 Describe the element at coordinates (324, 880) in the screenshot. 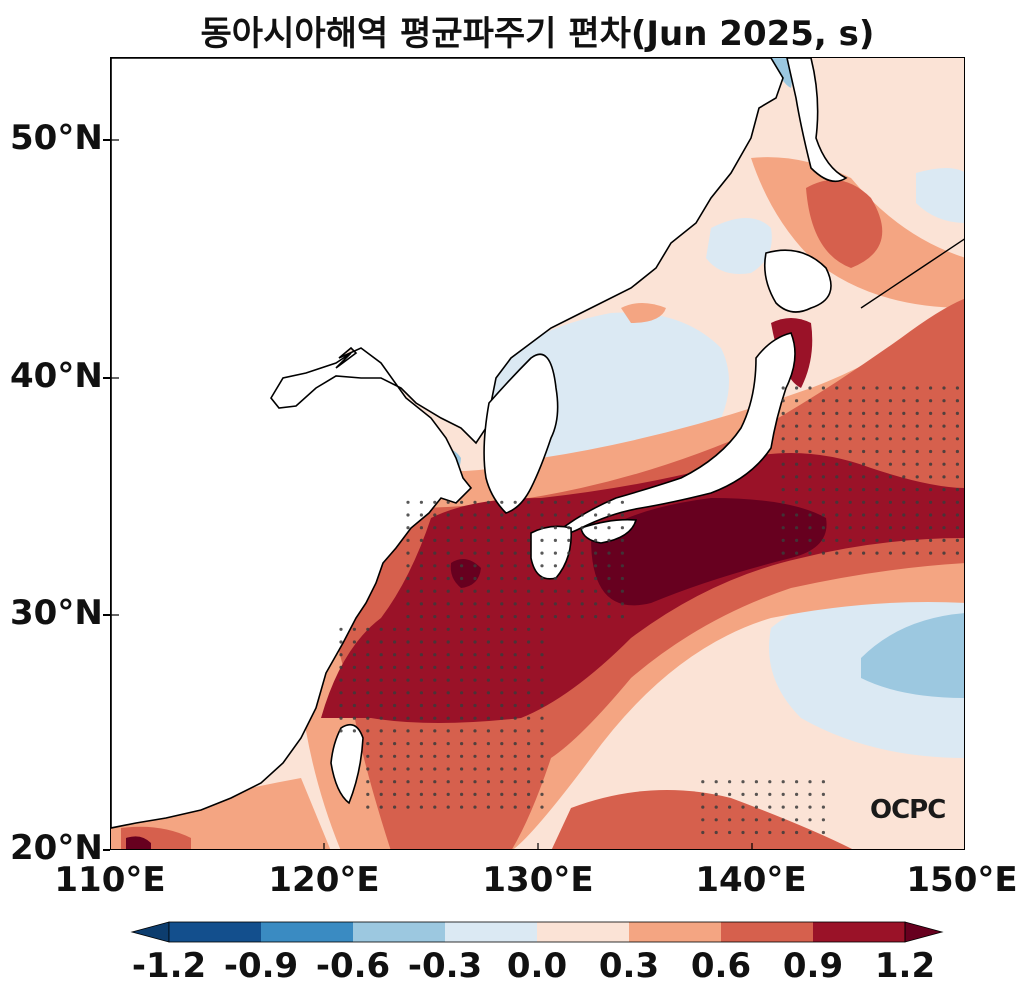

I see `lon-tick-label: 120°E` at that location.